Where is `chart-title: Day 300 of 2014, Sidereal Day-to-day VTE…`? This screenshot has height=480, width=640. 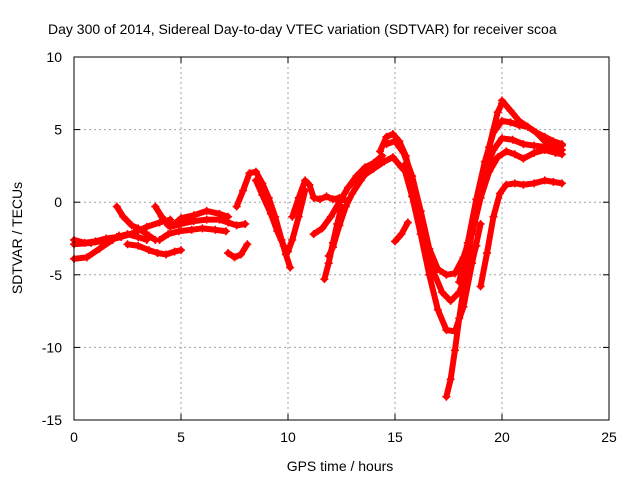
chart-title: Day 300 of 2014, Sidereal Day-to-day VTE… is located at coordinates (302, 29).